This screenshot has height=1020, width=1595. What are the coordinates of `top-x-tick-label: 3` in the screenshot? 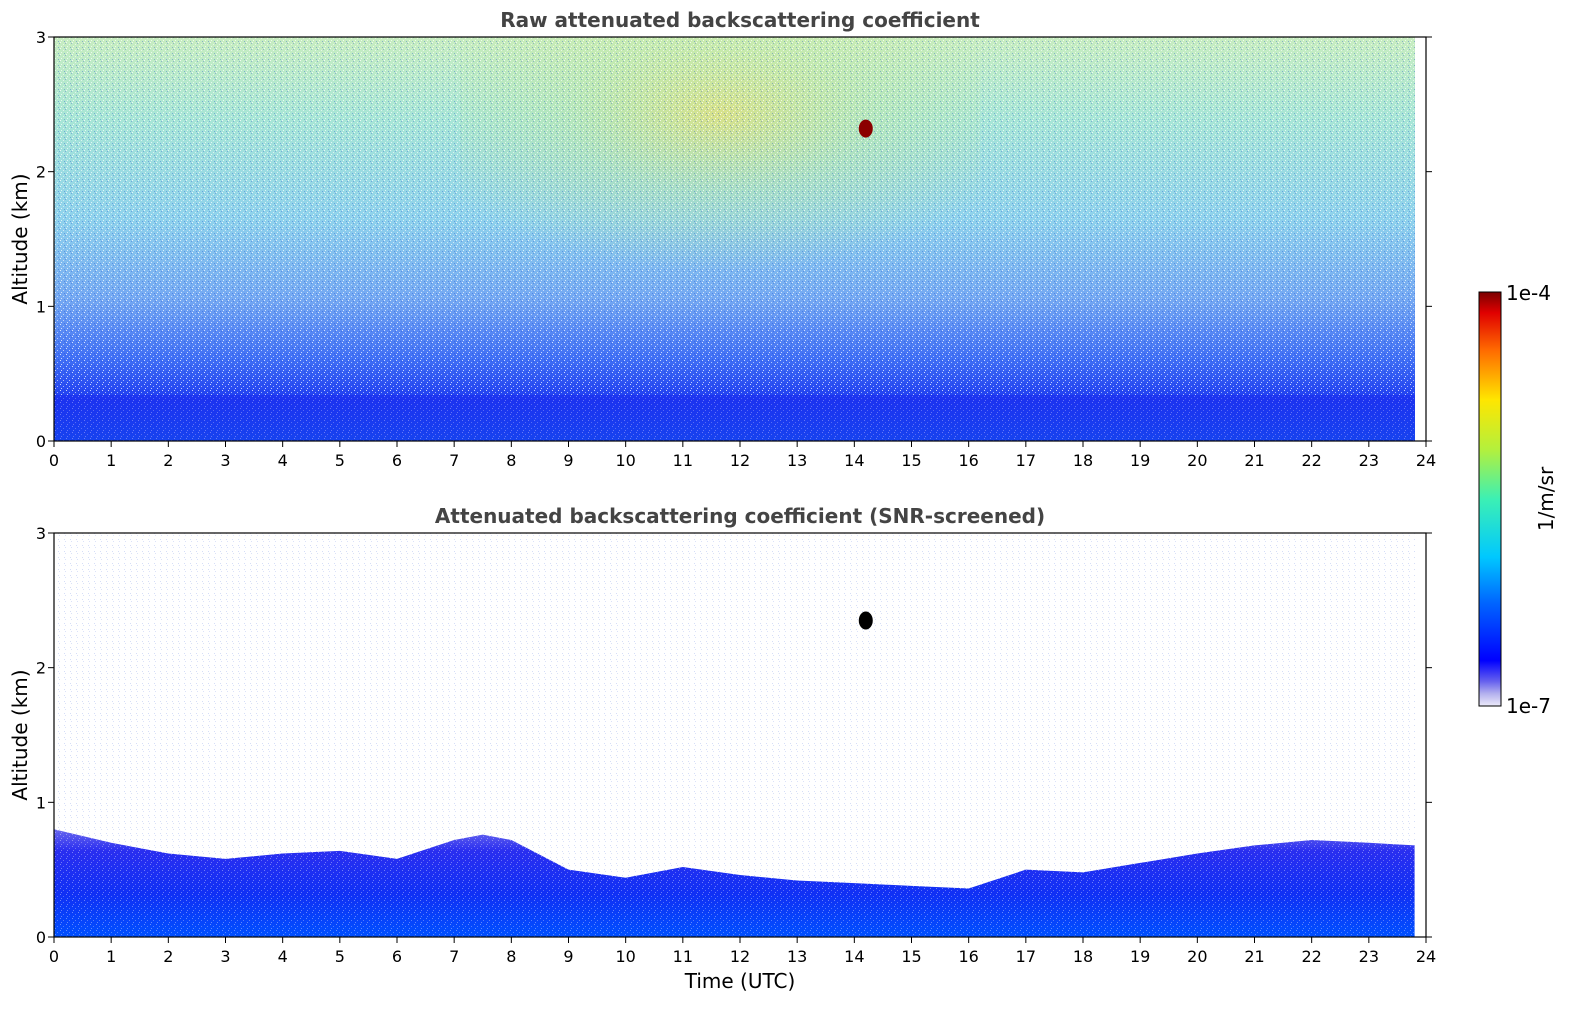 It's located at (225, 460).